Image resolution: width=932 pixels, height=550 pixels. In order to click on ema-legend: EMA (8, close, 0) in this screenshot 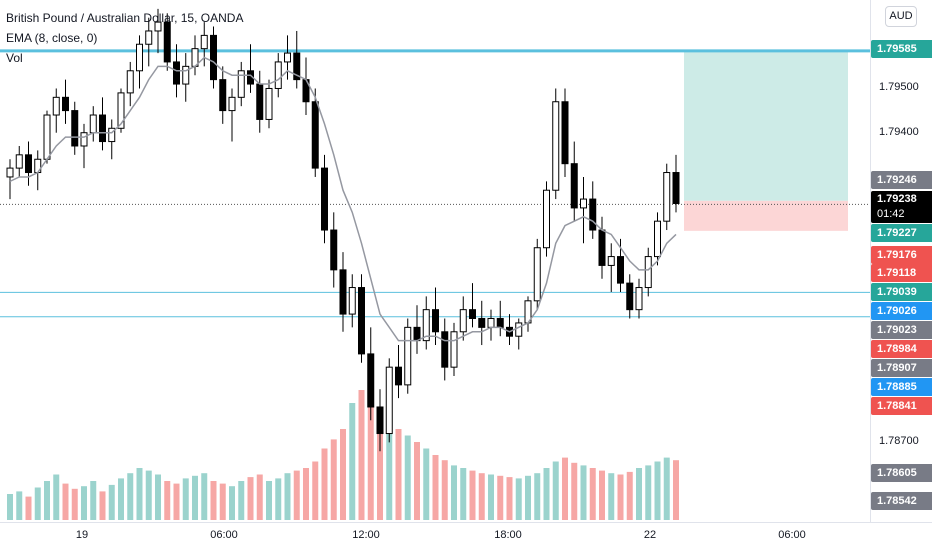, I will do `click(52, 38)`.